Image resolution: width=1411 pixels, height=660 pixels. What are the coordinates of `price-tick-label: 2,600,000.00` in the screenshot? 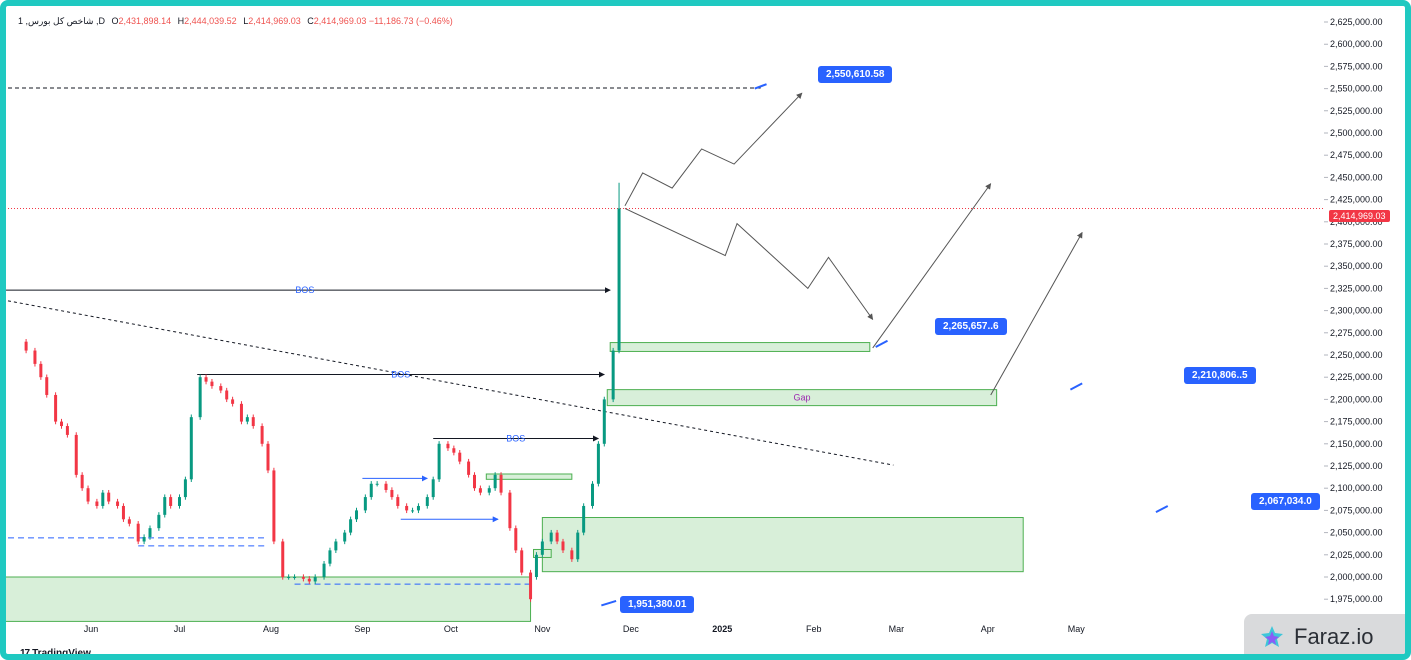 It's located at (1356, 44).